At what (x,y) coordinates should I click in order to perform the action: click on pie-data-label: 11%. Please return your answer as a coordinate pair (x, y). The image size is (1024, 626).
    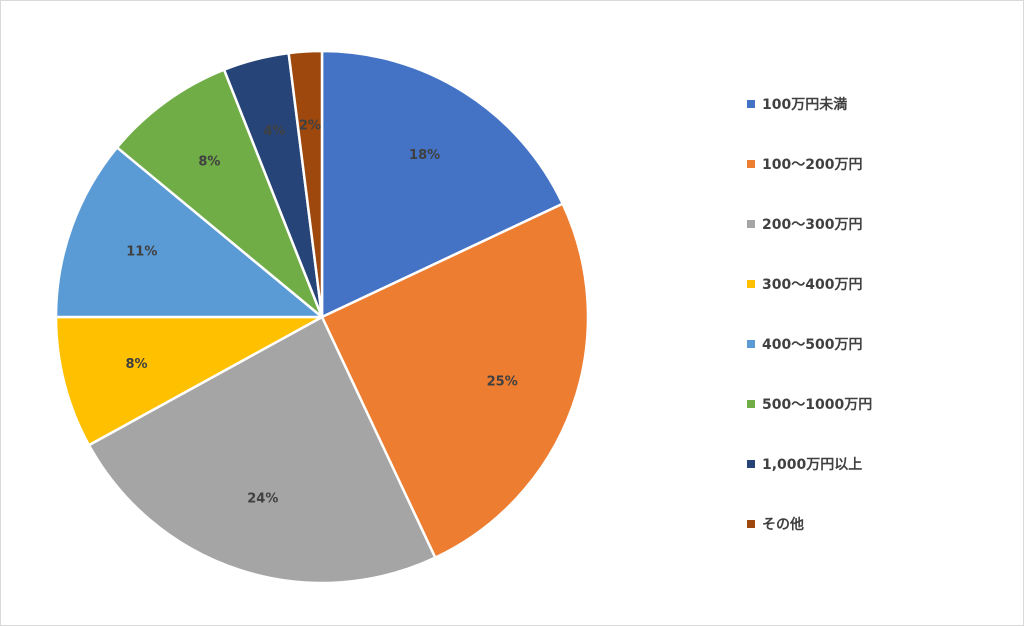
    Looking at the image, I should click on (141, 252).